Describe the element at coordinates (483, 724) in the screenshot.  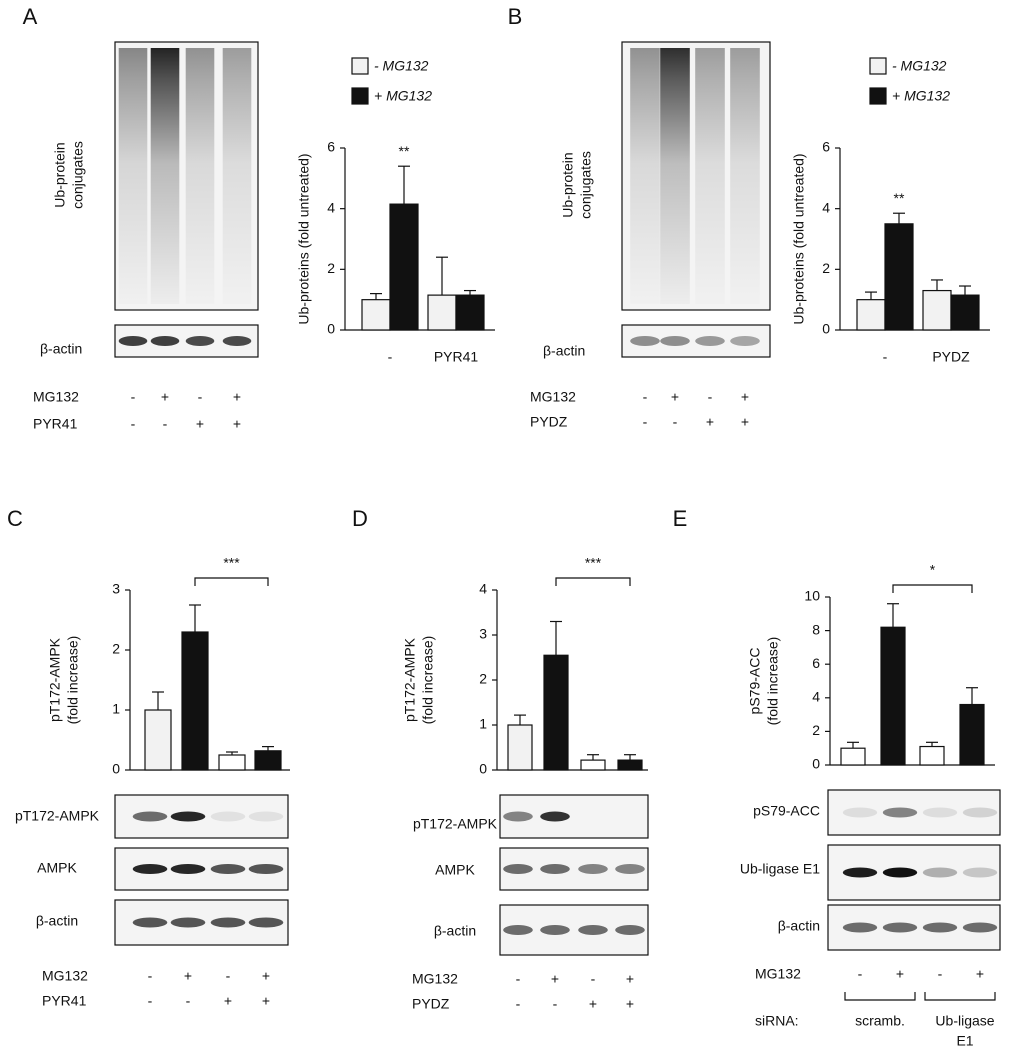
I see `y-tick-label: 1` at that location.